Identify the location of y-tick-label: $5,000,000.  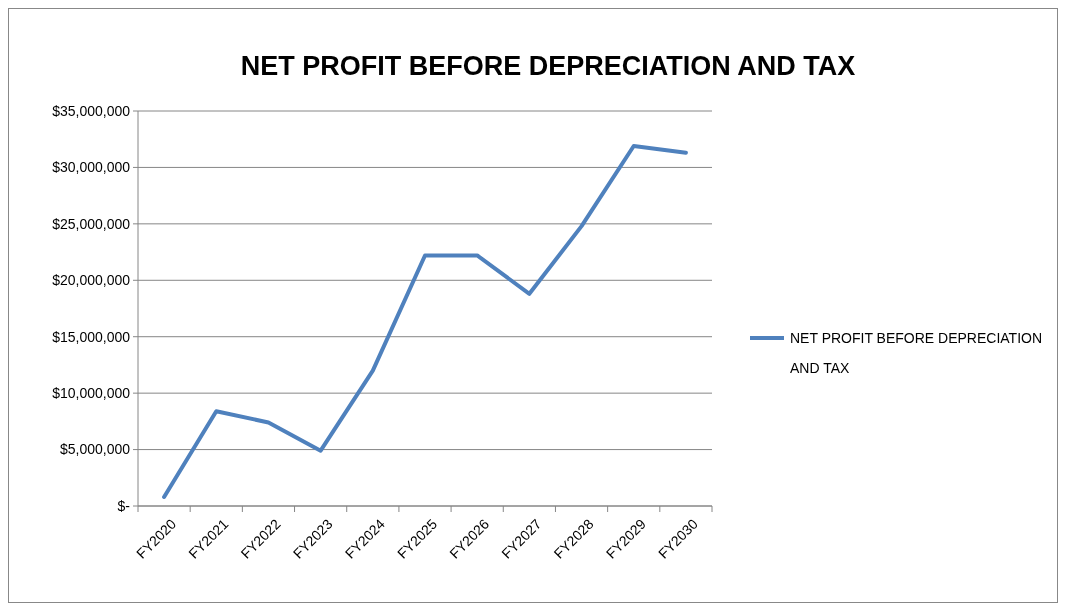
(95, 449).